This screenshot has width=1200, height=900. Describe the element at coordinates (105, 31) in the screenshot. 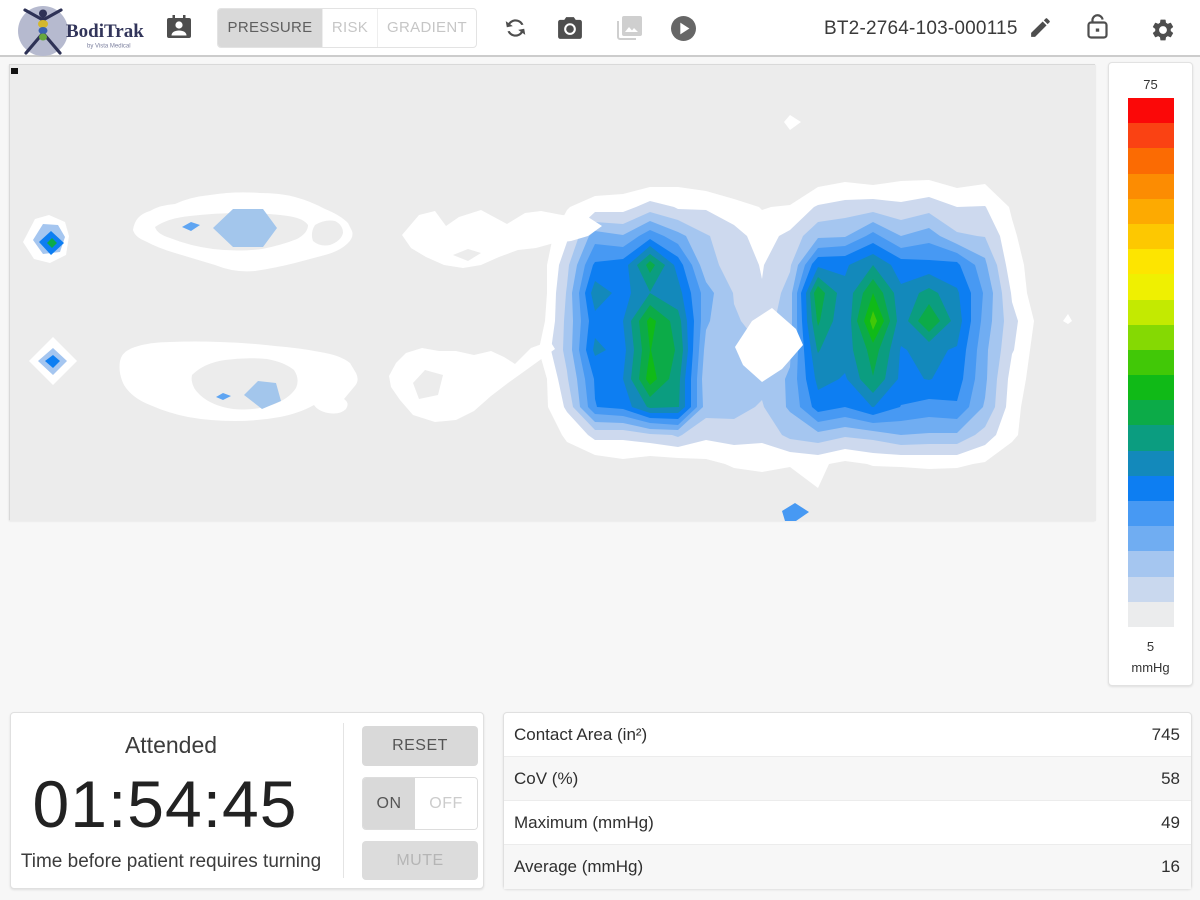

I see `svg-text: BodiTrak` at that location.